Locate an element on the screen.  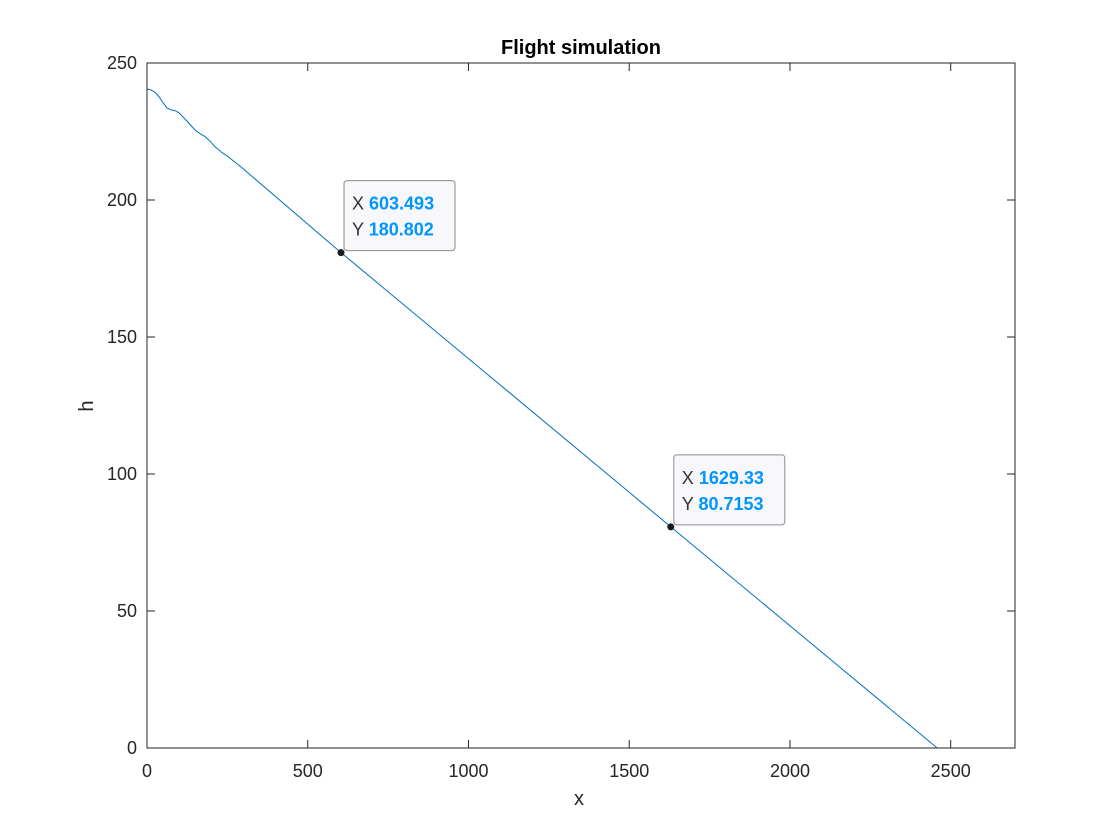
x-tick-label: 2500 is located at coordinates (951, 771).